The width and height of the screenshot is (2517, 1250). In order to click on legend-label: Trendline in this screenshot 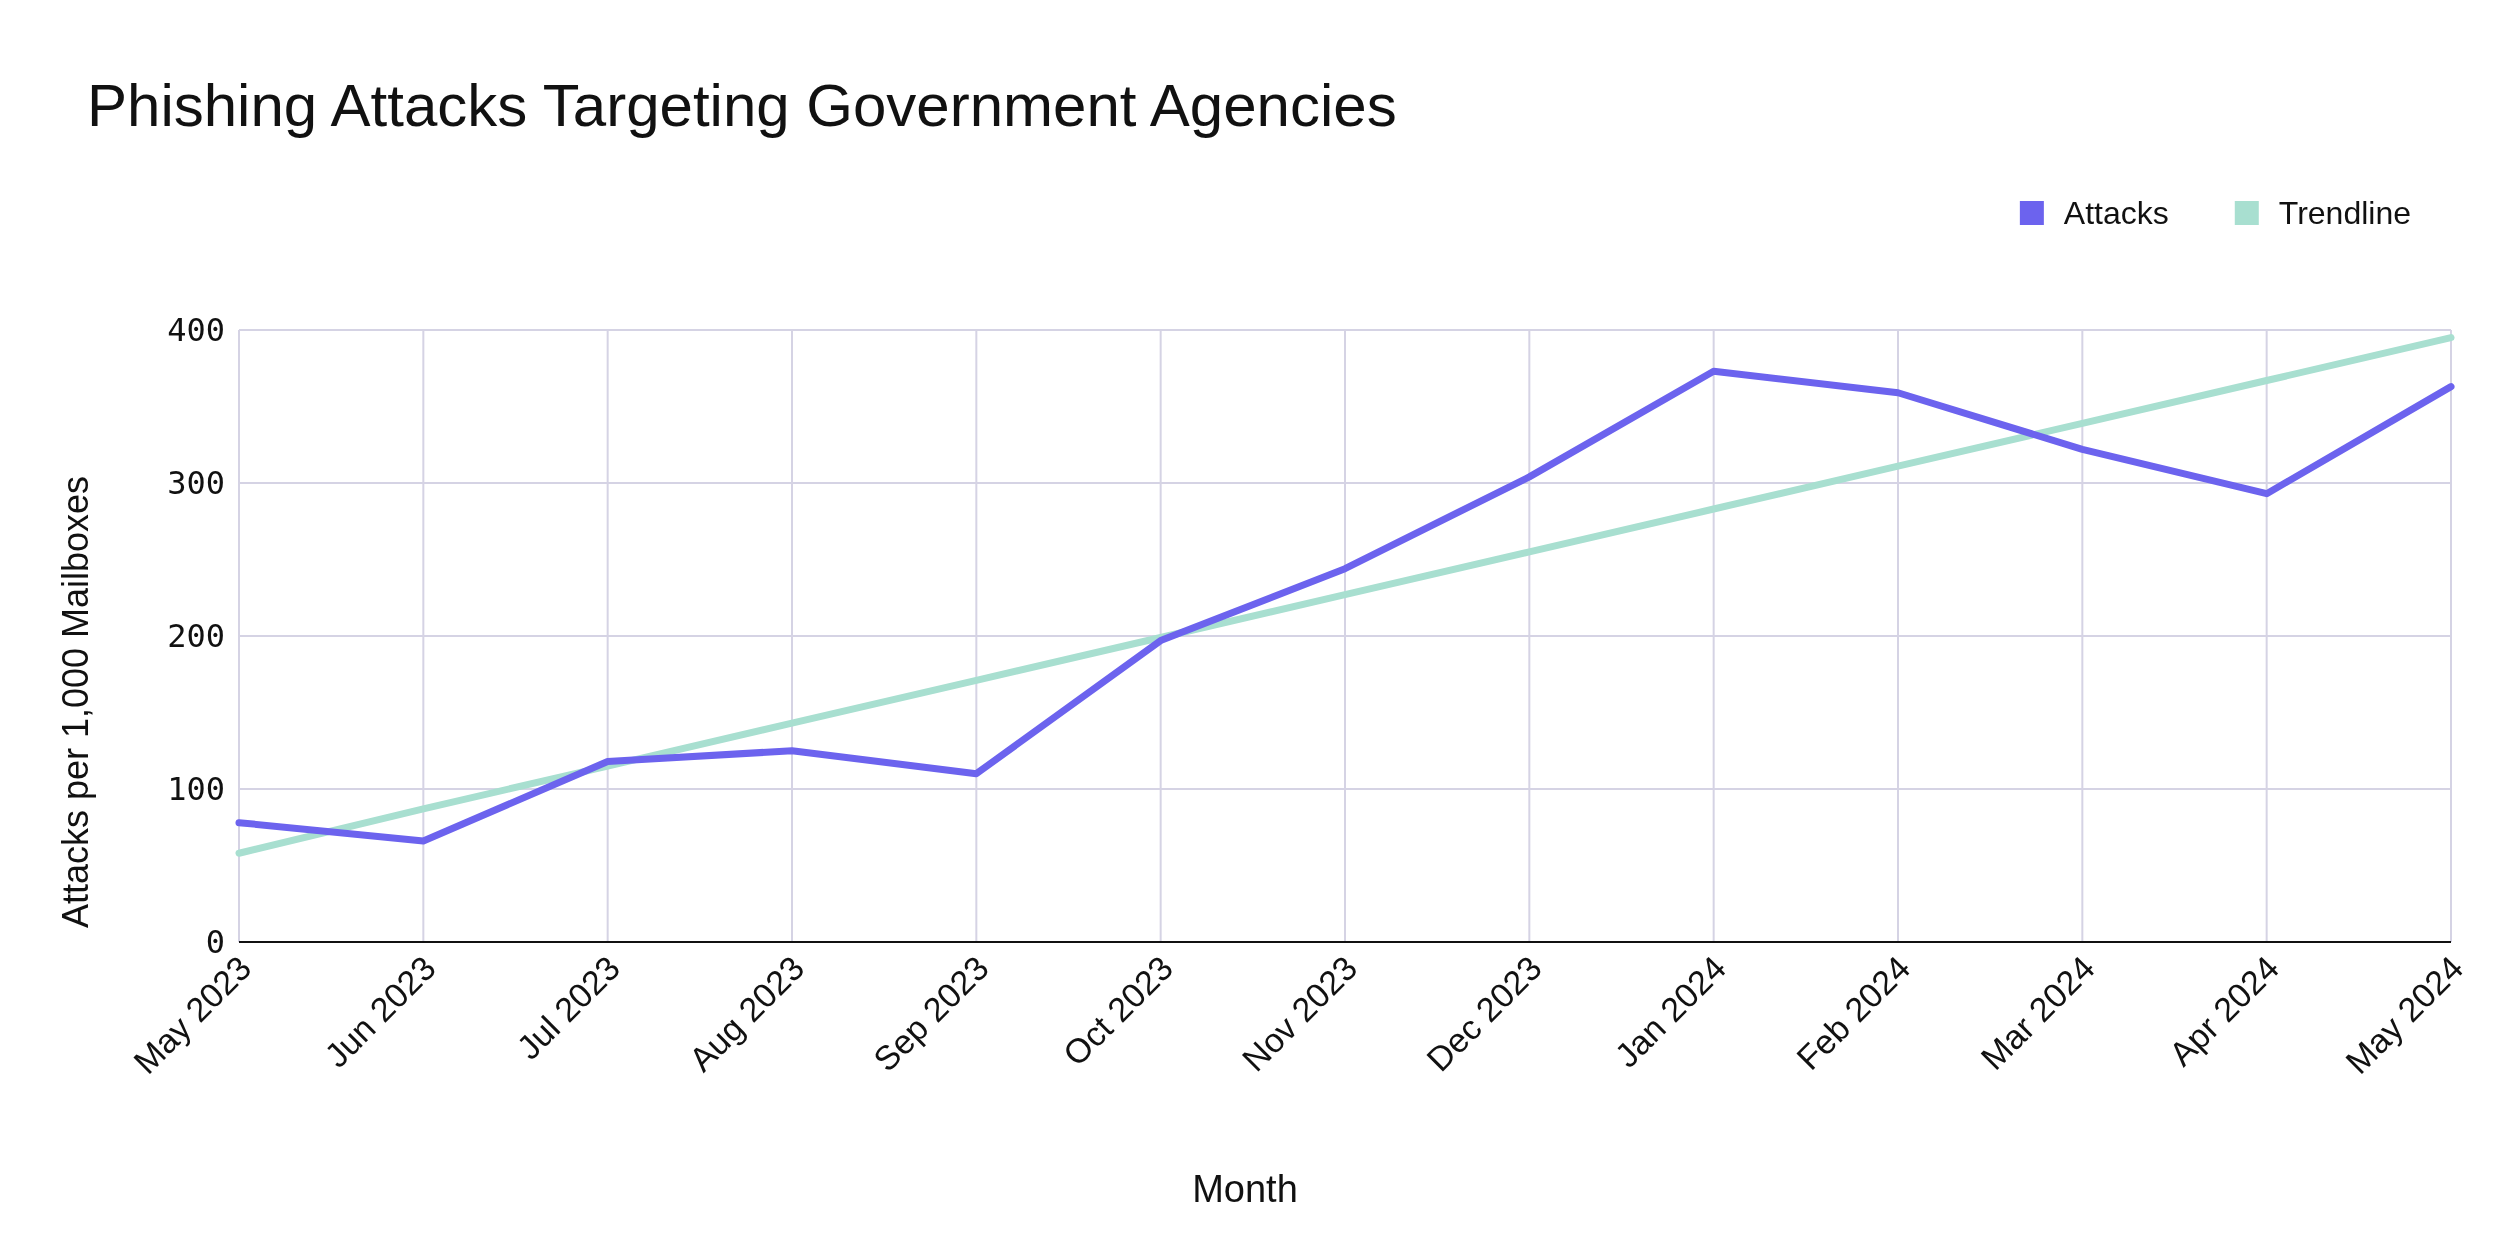, I will do `click(2344, 213)`.